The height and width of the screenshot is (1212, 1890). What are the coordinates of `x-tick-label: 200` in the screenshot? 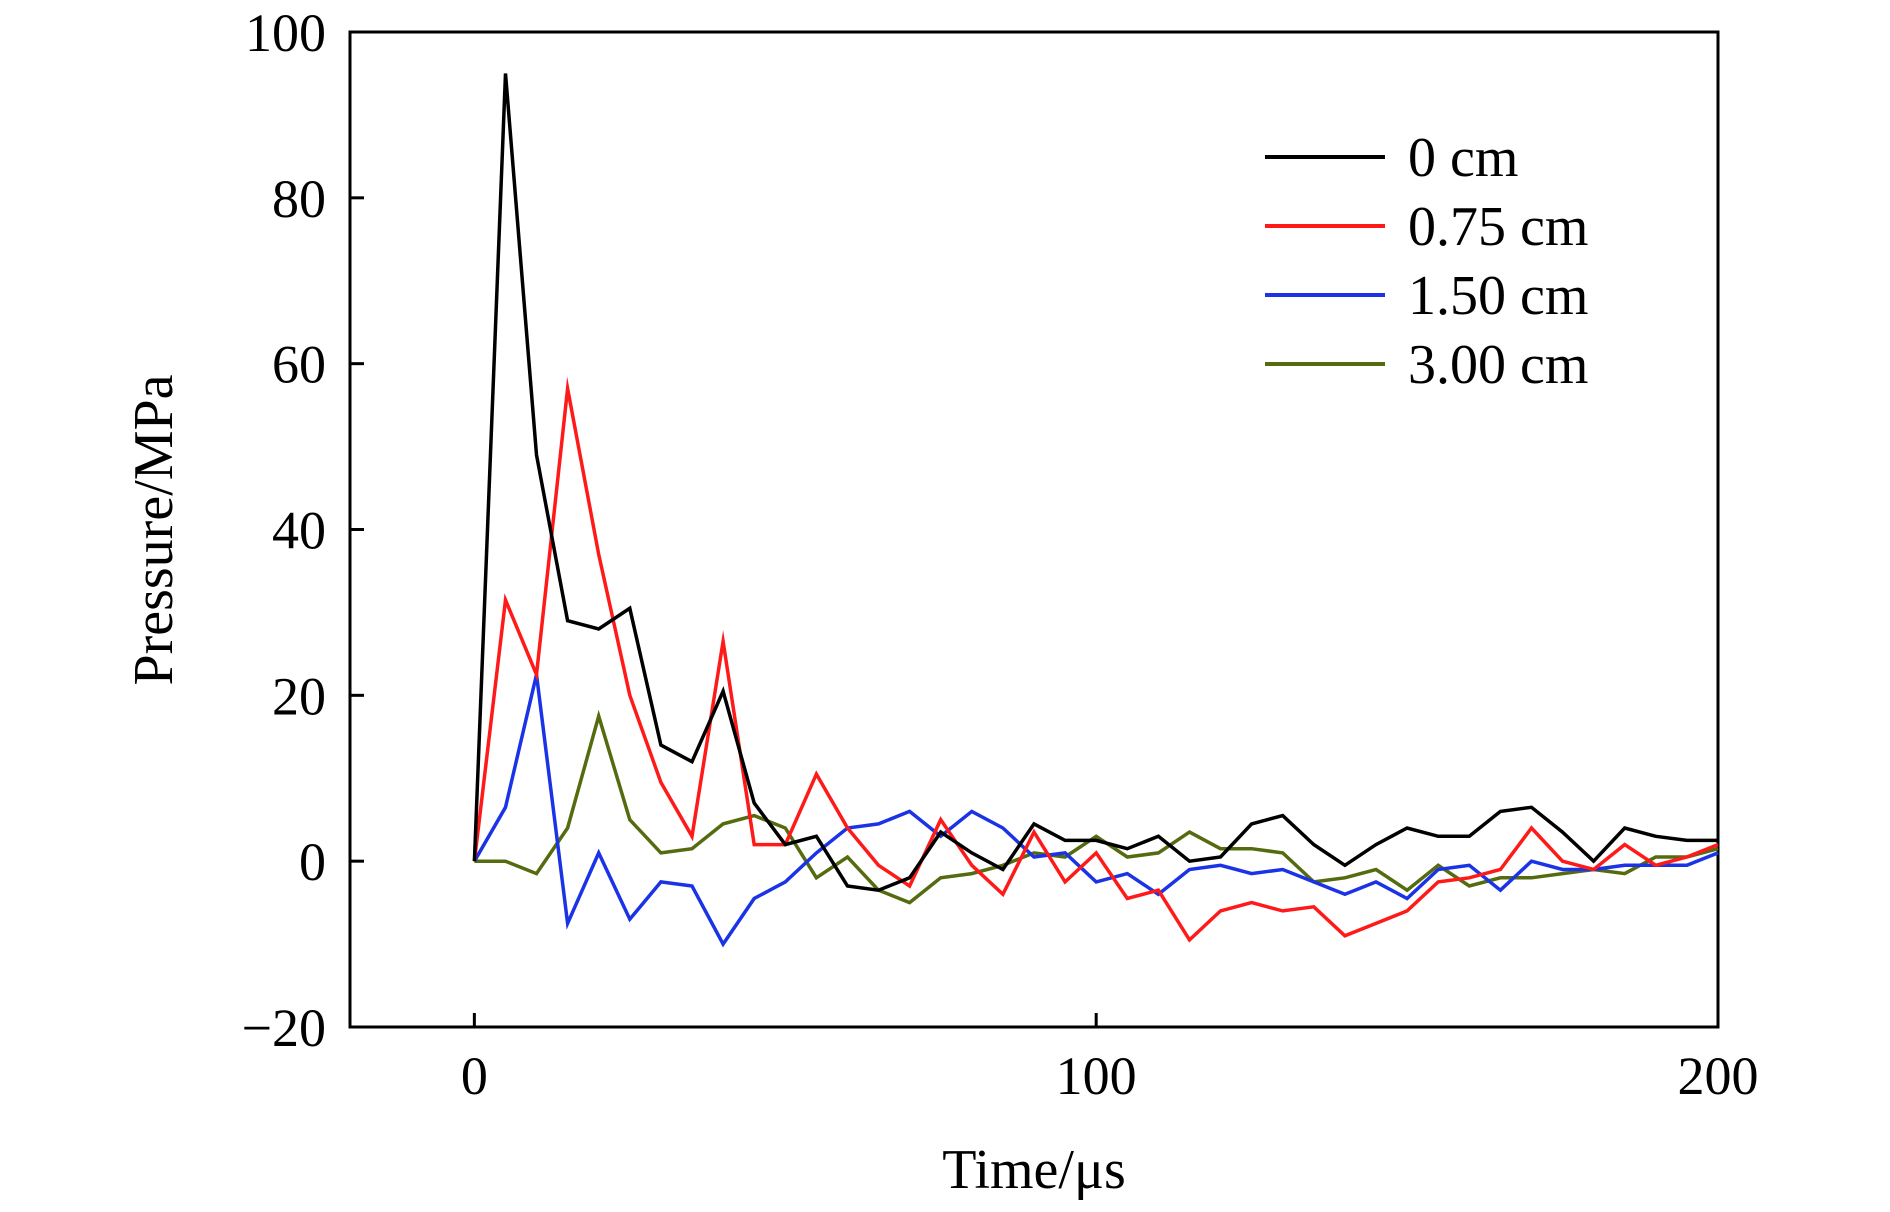 It's located at (1718, 1076).